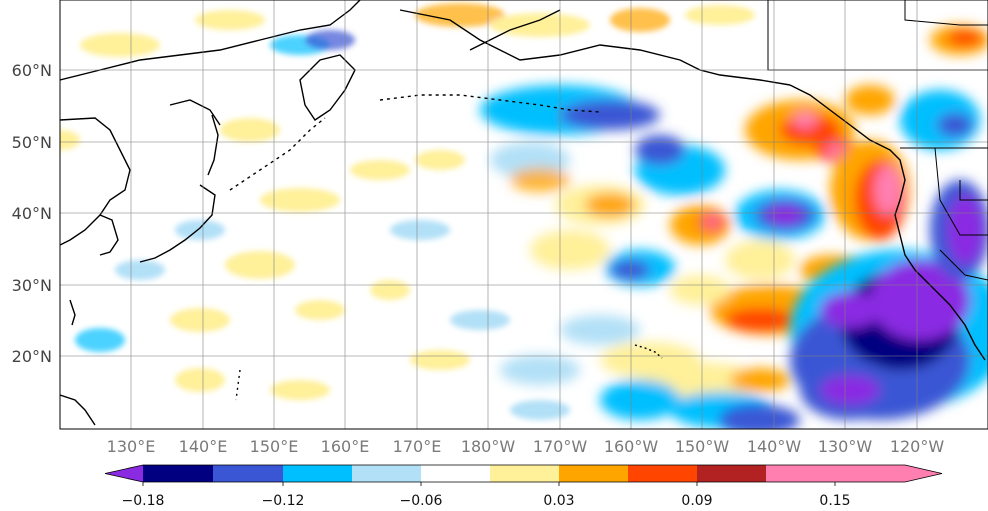 This screenshot has width=988, height=511. What do you see at coordinates (131, 446) in the screenshot?
I see `lon-label: 130°E` at bounding box center [131, 446].